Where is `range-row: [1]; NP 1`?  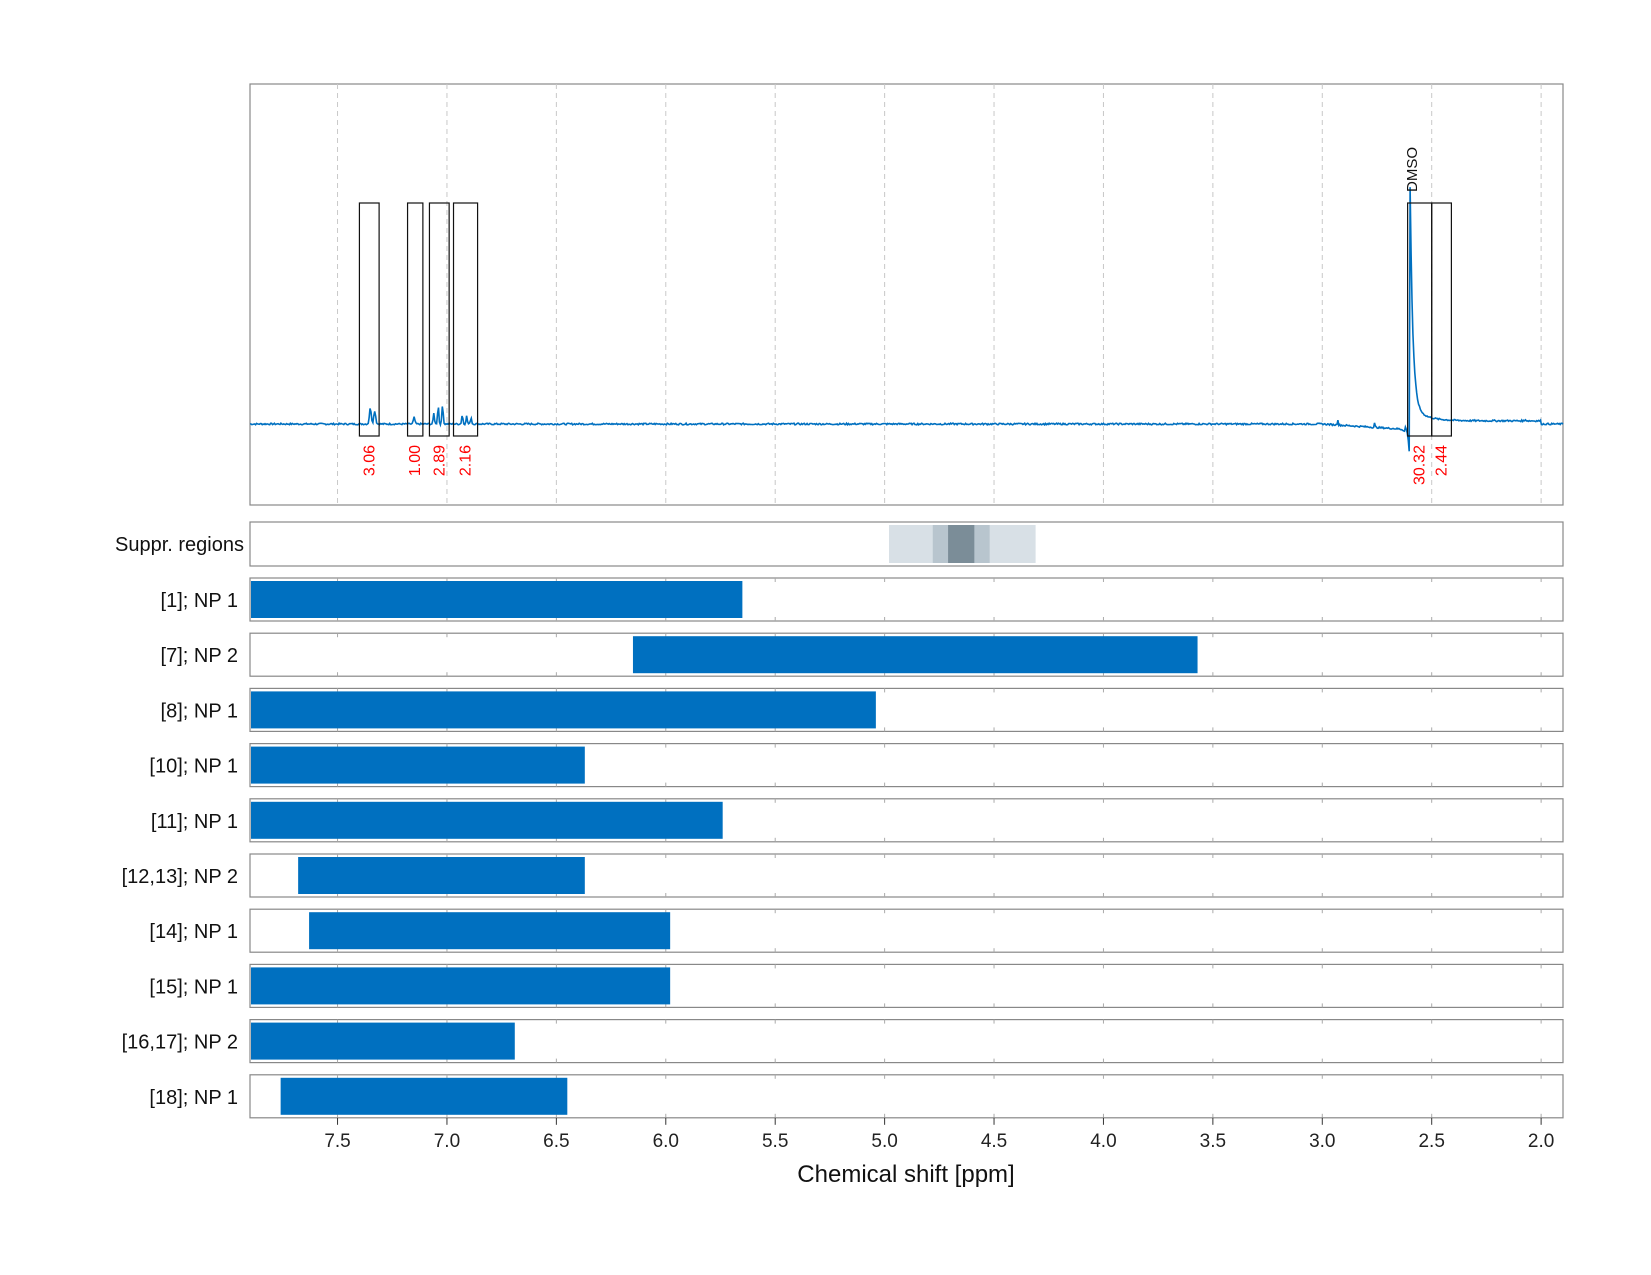
range-row: [1]; NP 1 is located at coordinates (862, 599).